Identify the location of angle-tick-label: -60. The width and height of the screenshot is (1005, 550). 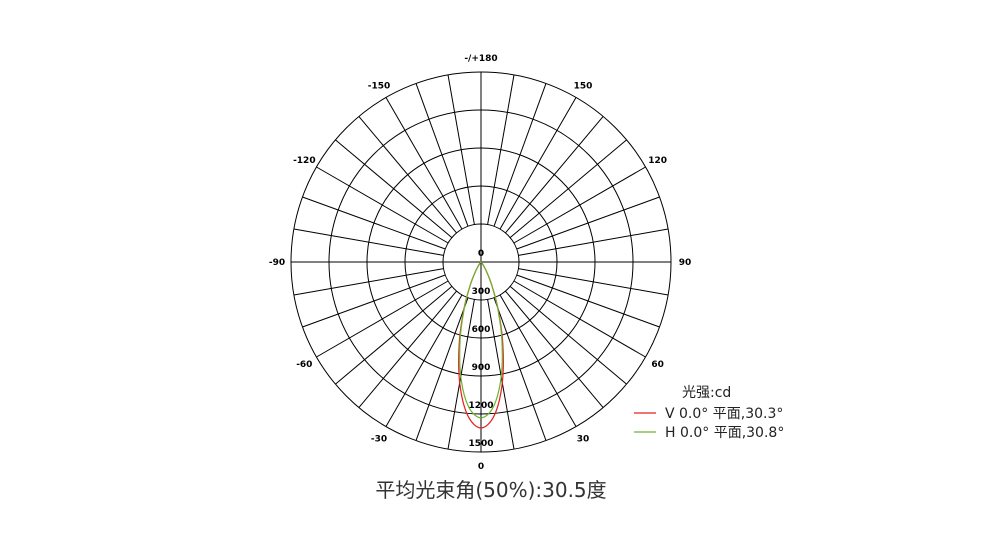
(304, 365).